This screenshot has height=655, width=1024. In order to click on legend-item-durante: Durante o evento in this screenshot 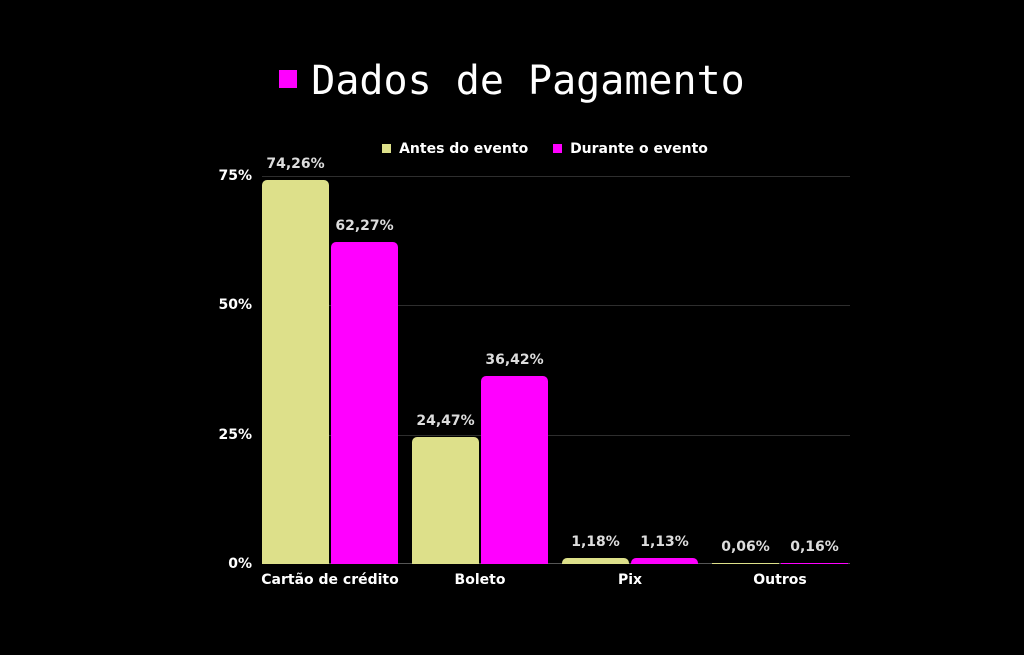, I will do `click(630, 149)`.